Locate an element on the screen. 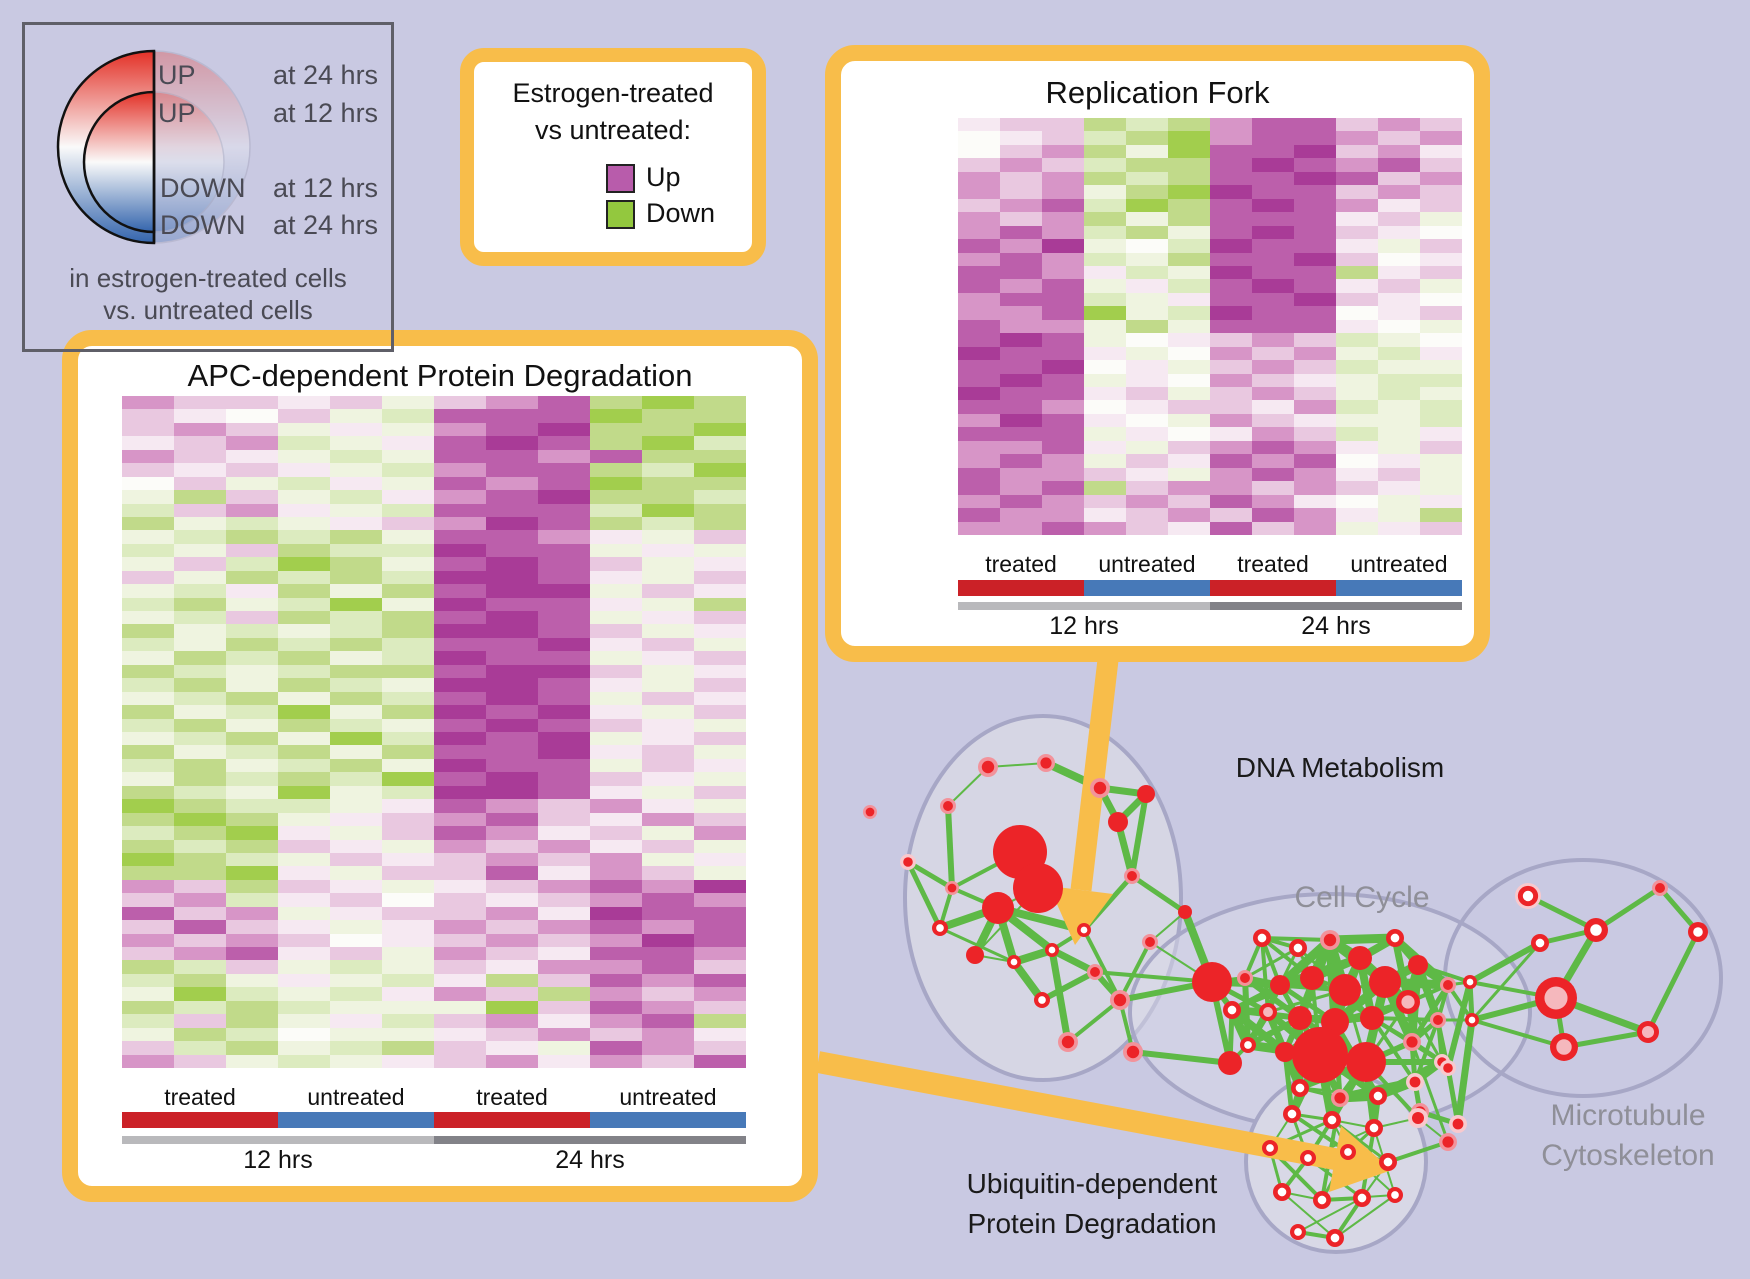 This screenshot has width=1750, height=1279. down-24-time: at 24 hrs is located at coordinates (326, 225).